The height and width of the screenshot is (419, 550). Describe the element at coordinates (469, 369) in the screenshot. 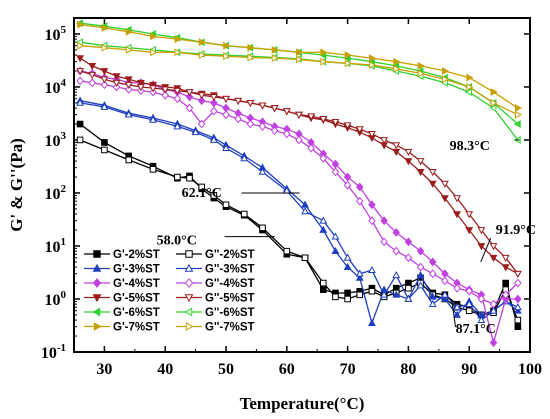

I see `x-tick-label: 90` at that location.